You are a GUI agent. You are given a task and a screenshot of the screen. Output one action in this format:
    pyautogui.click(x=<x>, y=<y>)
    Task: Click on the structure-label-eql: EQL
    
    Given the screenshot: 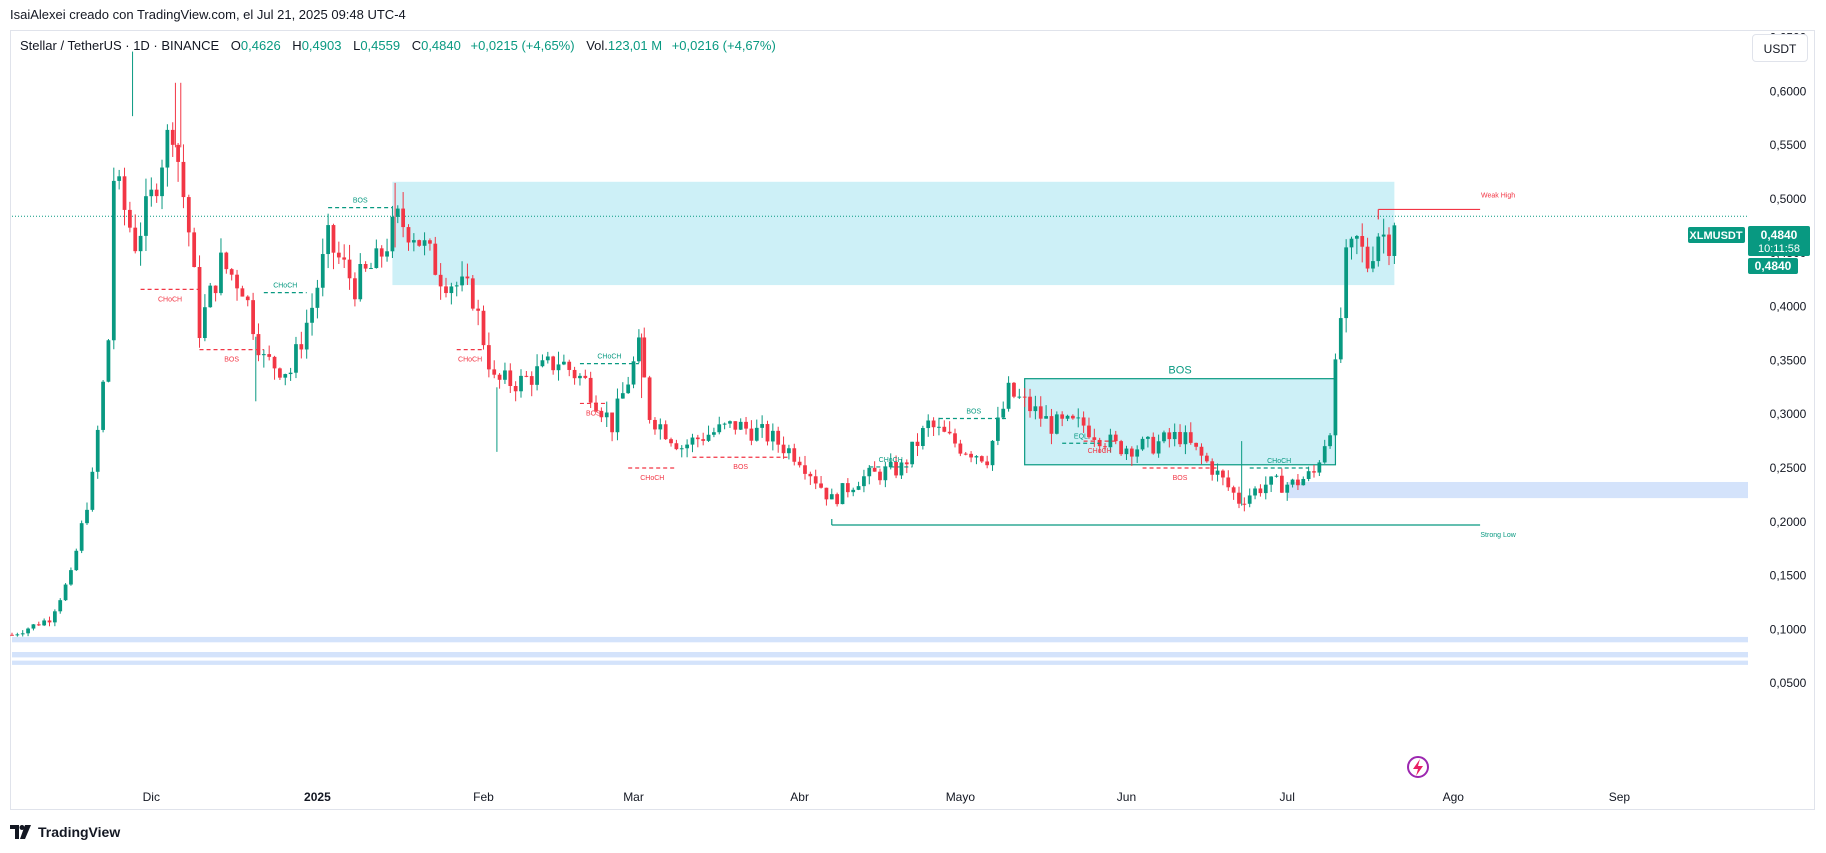 What is the action you would take?
    pyautogui.click(x=1081, y=436)
    